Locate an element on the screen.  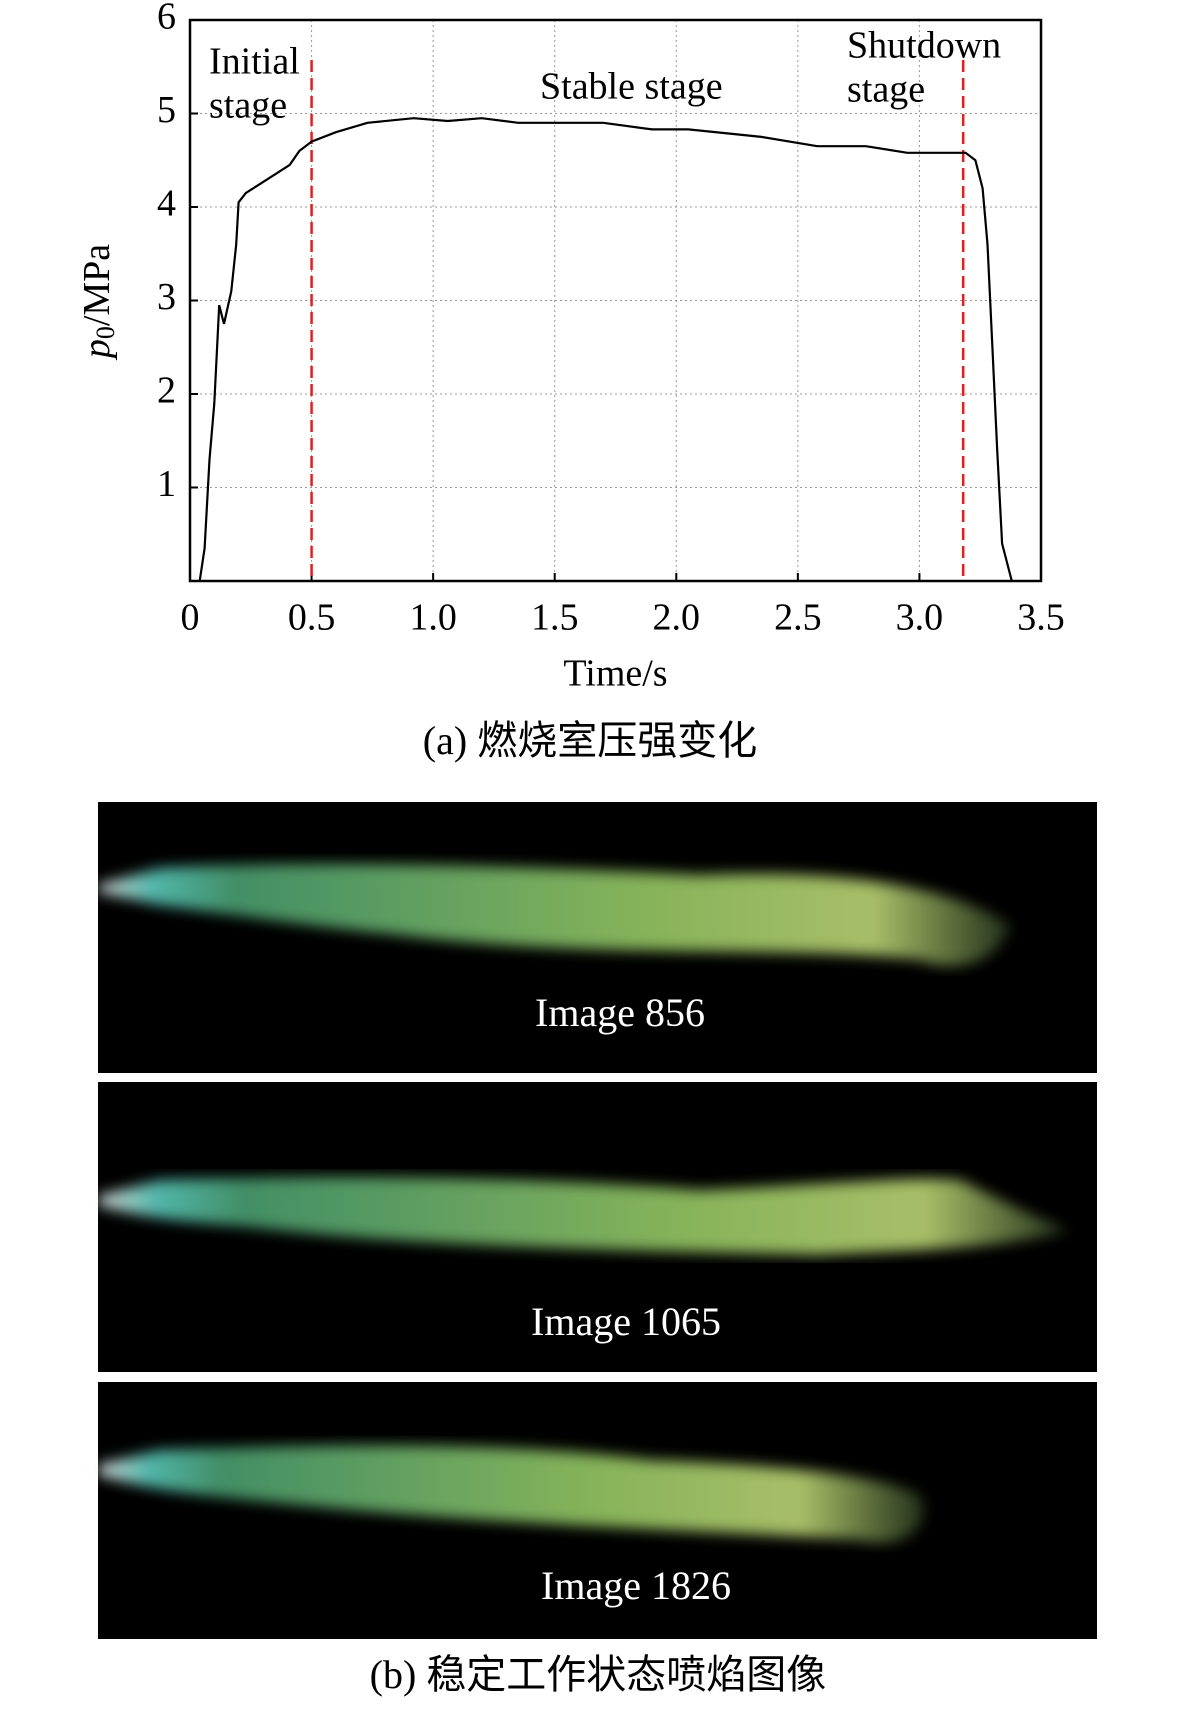
caption-a: (a) 燃烧室压强变化 is located at coordinates (590, 740).